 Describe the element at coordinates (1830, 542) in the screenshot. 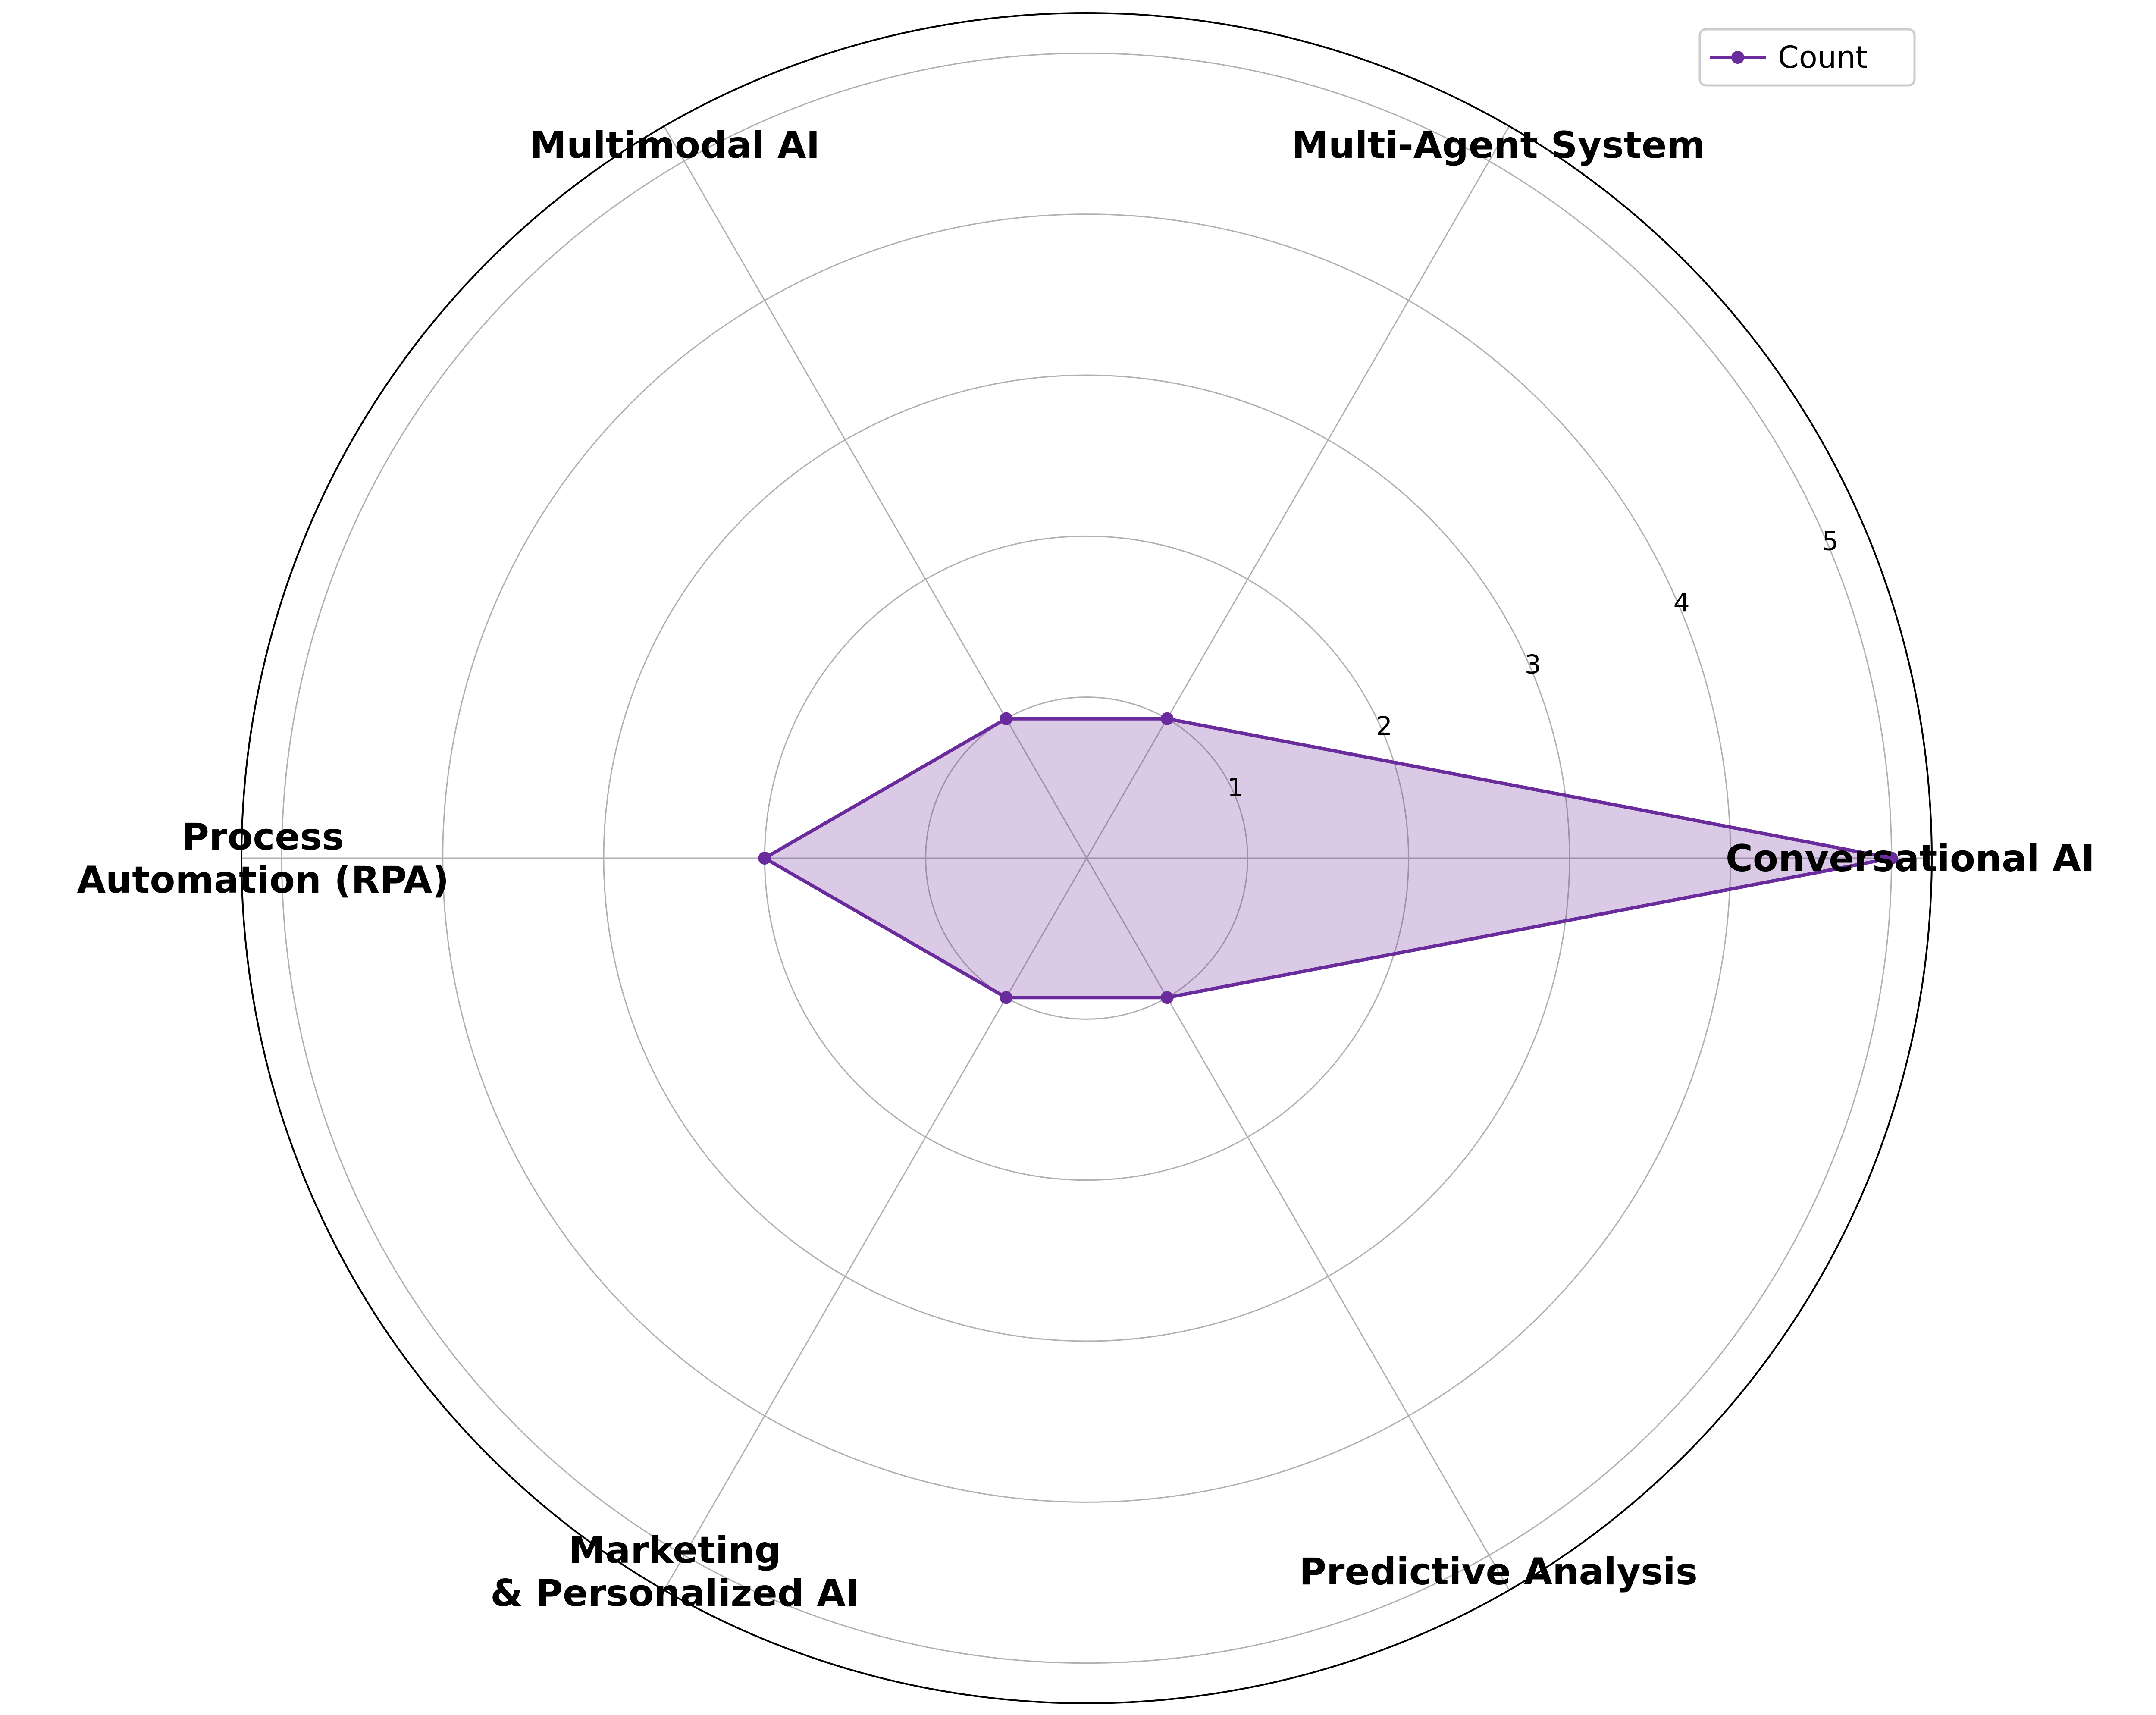

I see `radial-tick-label: 5` at that location.